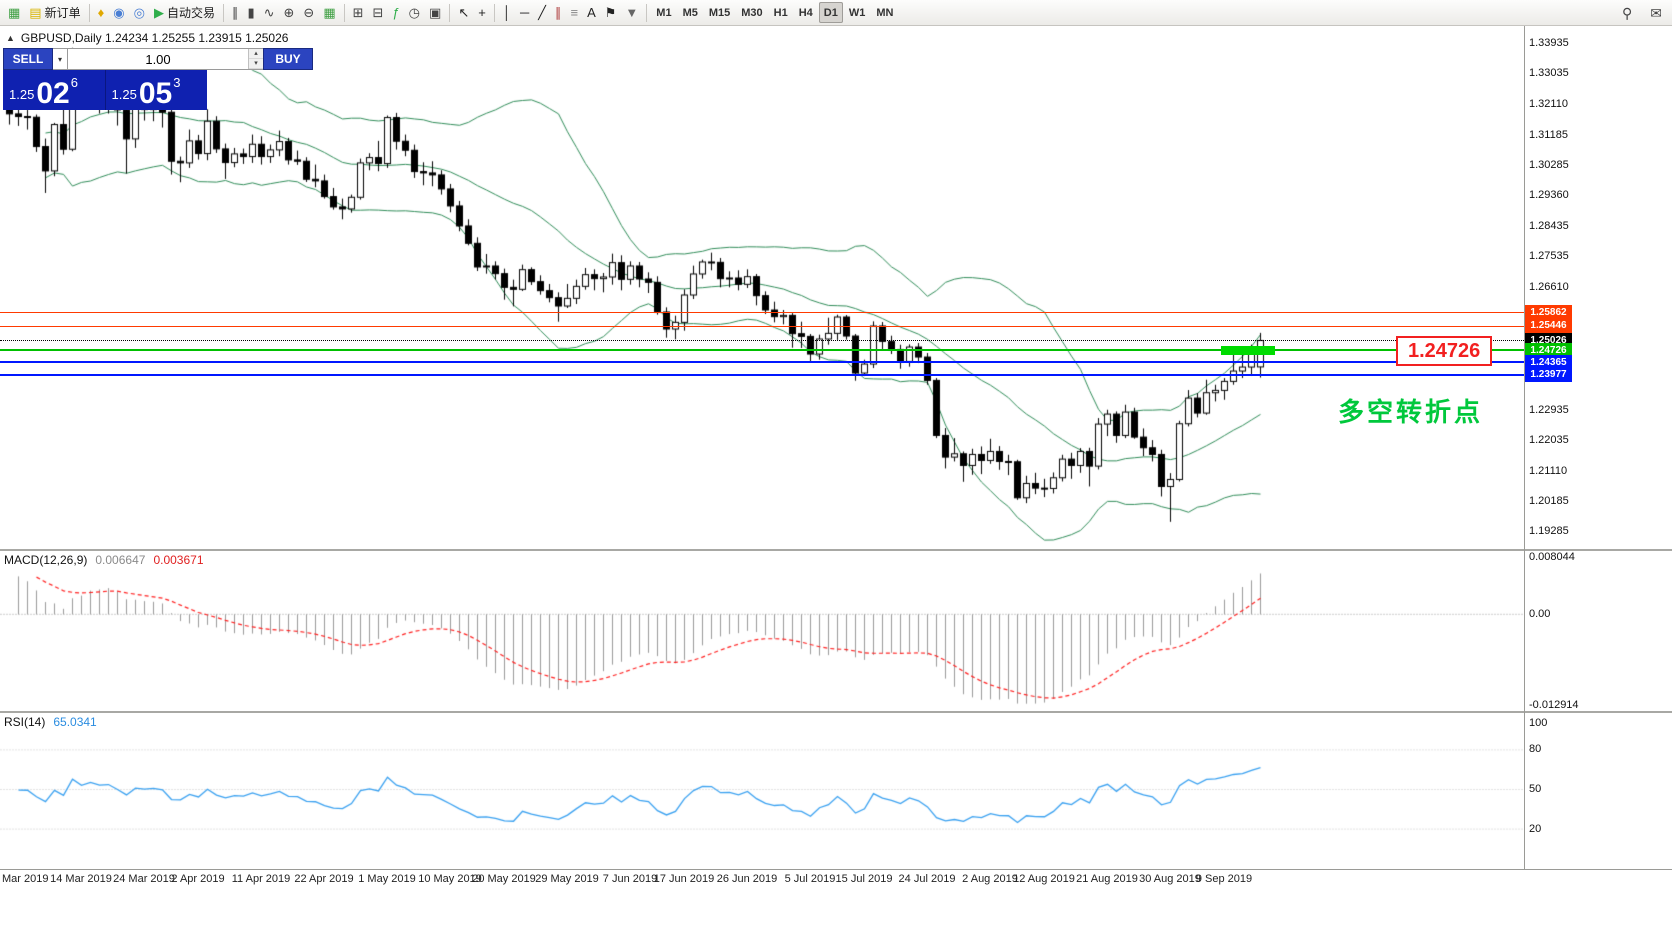  Describe the element at coordinates (1411, 411) in the screenshot. I see `turning-point-note: 多空转折点` at that location.